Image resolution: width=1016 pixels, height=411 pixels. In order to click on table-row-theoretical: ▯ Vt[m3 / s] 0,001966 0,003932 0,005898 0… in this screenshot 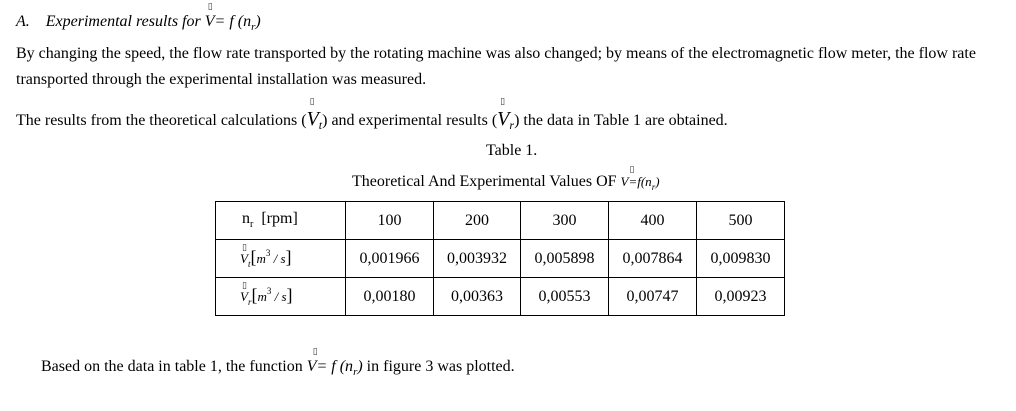, I will do `click(500, 258)`.